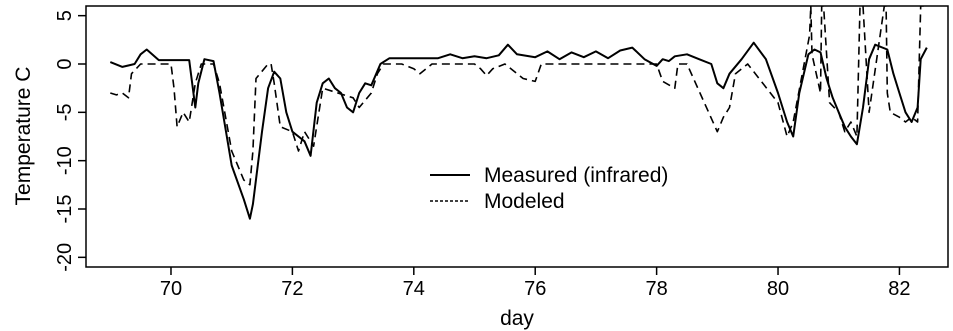 This screenshot has height=331, width=953. What do you see at coordinates (65, 112) in the screenshot?
I see `y-tick-label: -5` at bounding box center [65, 112].